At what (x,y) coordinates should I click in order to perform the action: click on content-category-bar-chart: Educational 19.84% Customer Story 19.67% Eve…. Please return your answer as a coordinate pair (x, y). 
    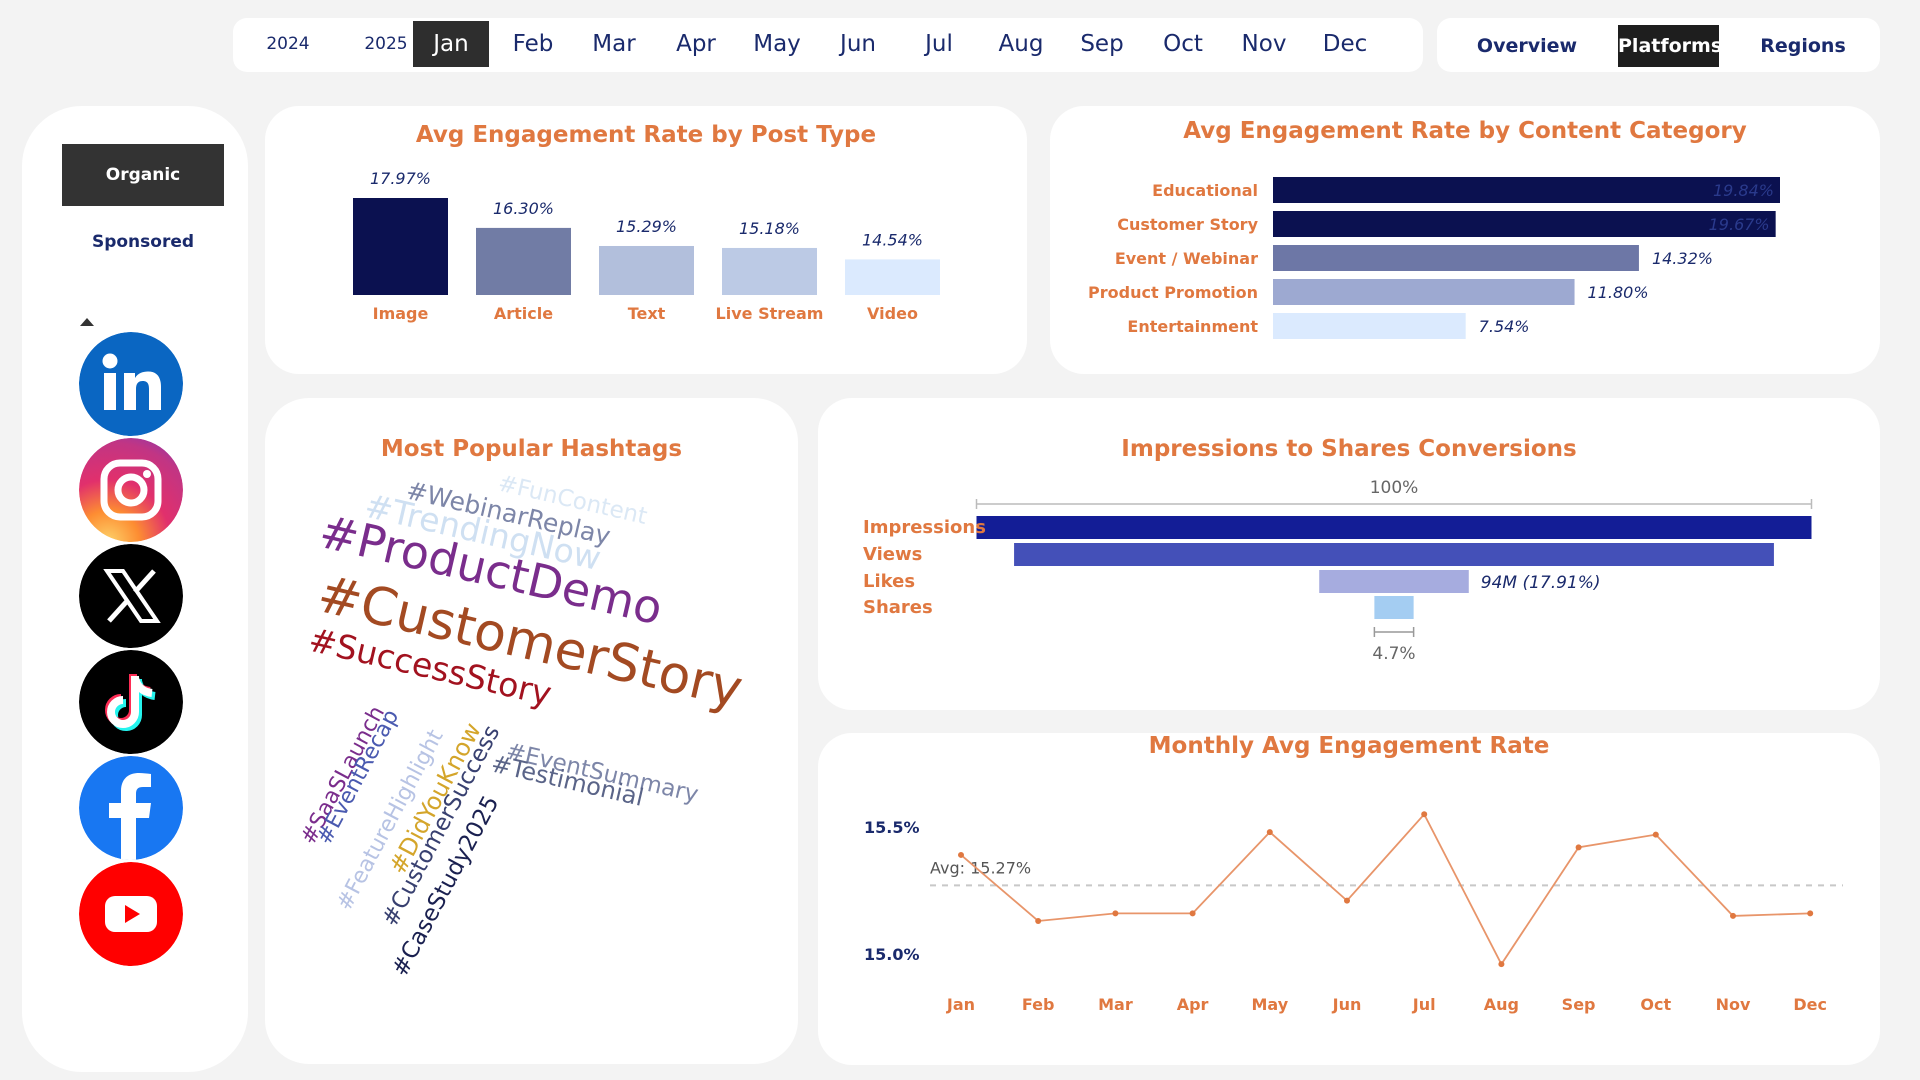
    Looking at the image, I should click on (1434, 258).